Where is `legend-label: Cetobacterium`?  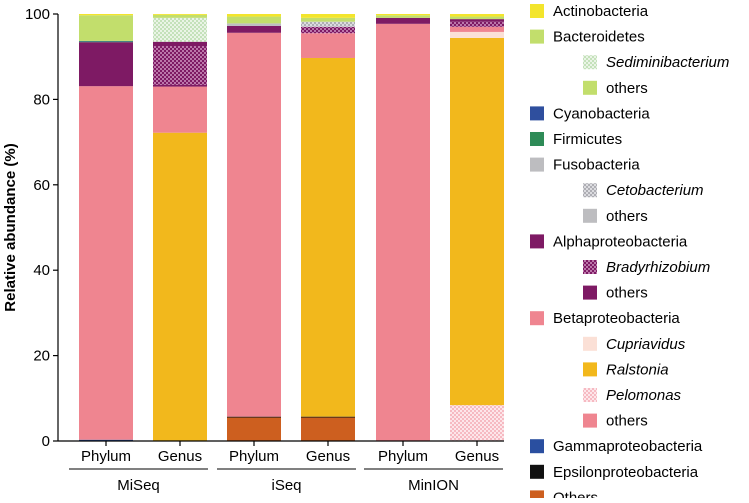
legend-label: Cetobacterium is located at coordinates (655, 190).